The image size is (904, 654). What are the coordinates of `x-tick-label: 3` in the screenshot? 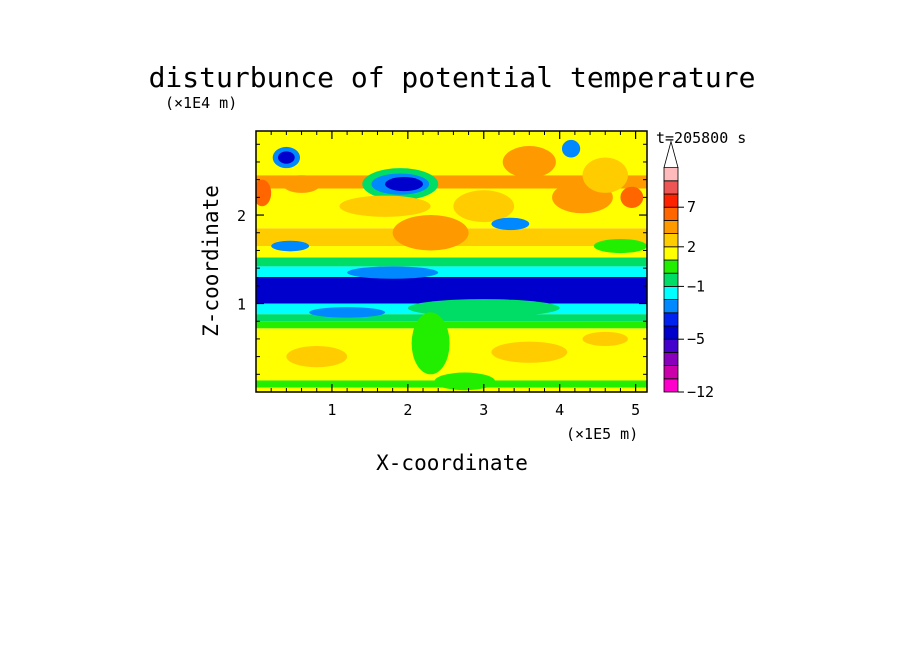 It's located at (483, 410).